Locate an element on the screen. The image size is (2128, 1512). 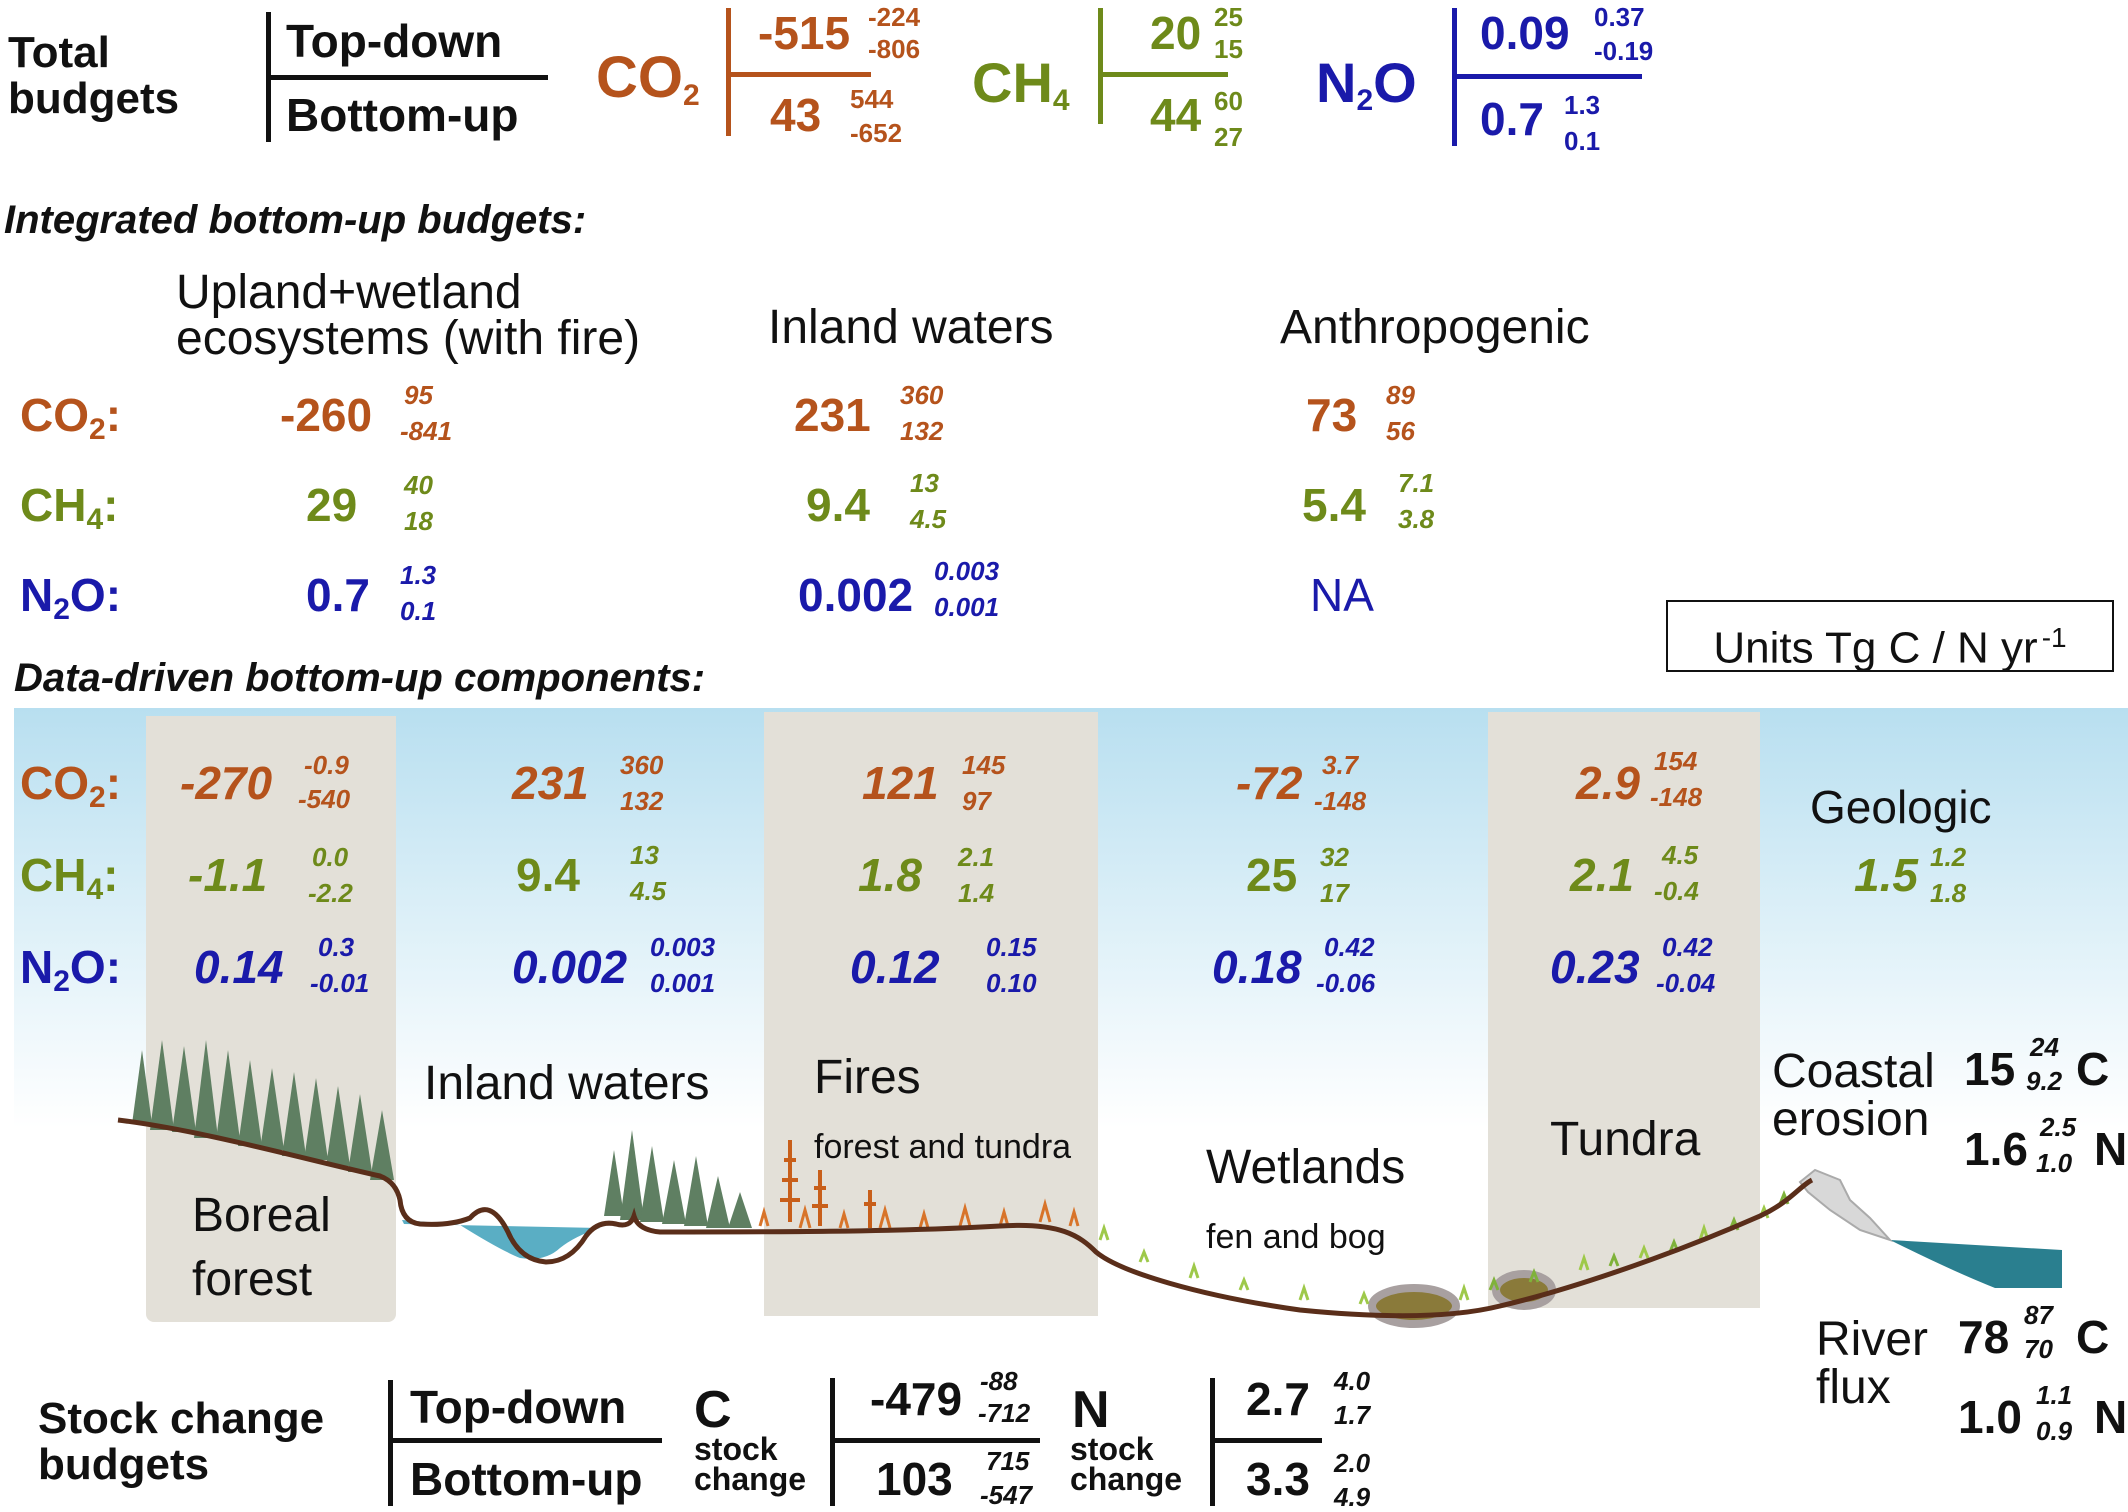
comp-inland-n2o-lo: 0.001 is located at coordinates (683, 983).